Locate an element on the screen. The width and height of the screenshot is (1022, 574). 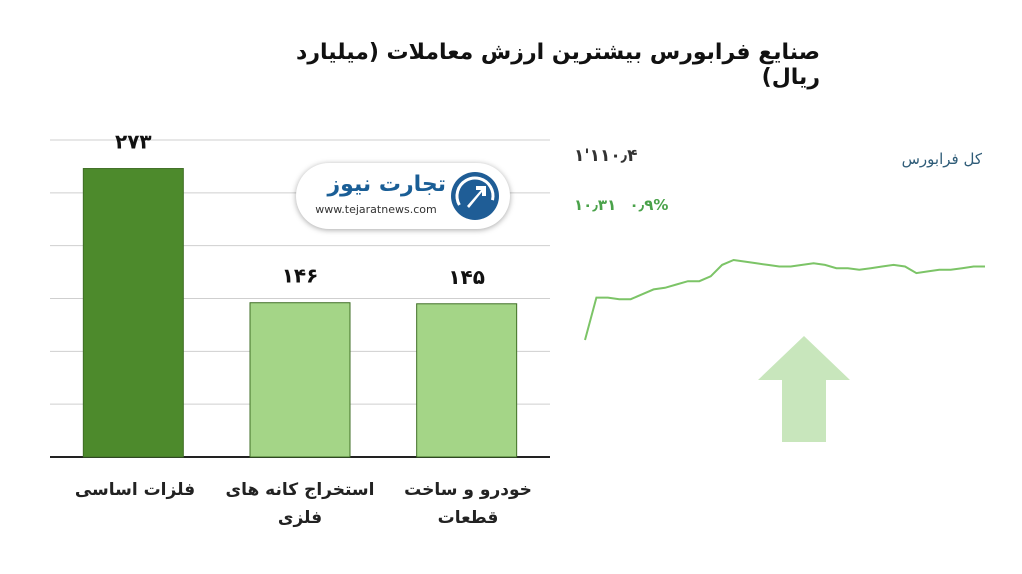
market-index-line-chart is located at coordinates (784, 299).